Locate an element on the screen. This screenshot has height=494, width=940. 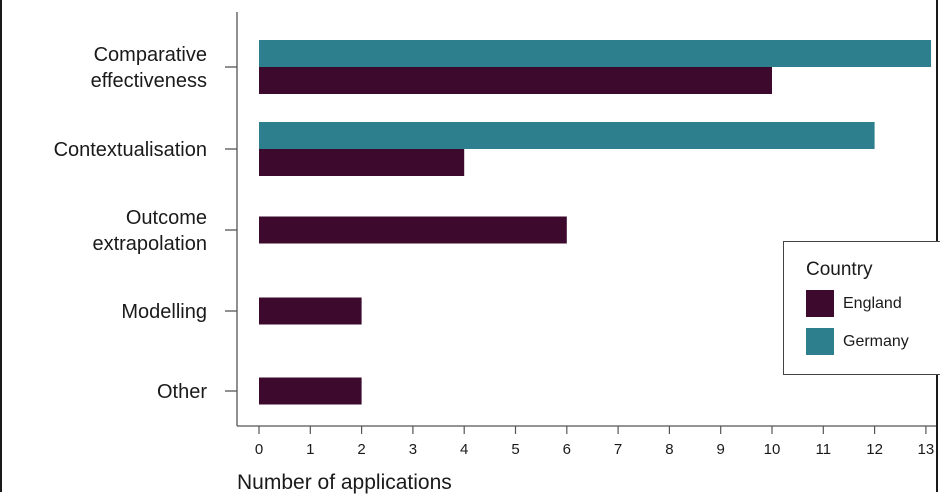
y-tick-label: Comparative is located at coordinates (150, 55).